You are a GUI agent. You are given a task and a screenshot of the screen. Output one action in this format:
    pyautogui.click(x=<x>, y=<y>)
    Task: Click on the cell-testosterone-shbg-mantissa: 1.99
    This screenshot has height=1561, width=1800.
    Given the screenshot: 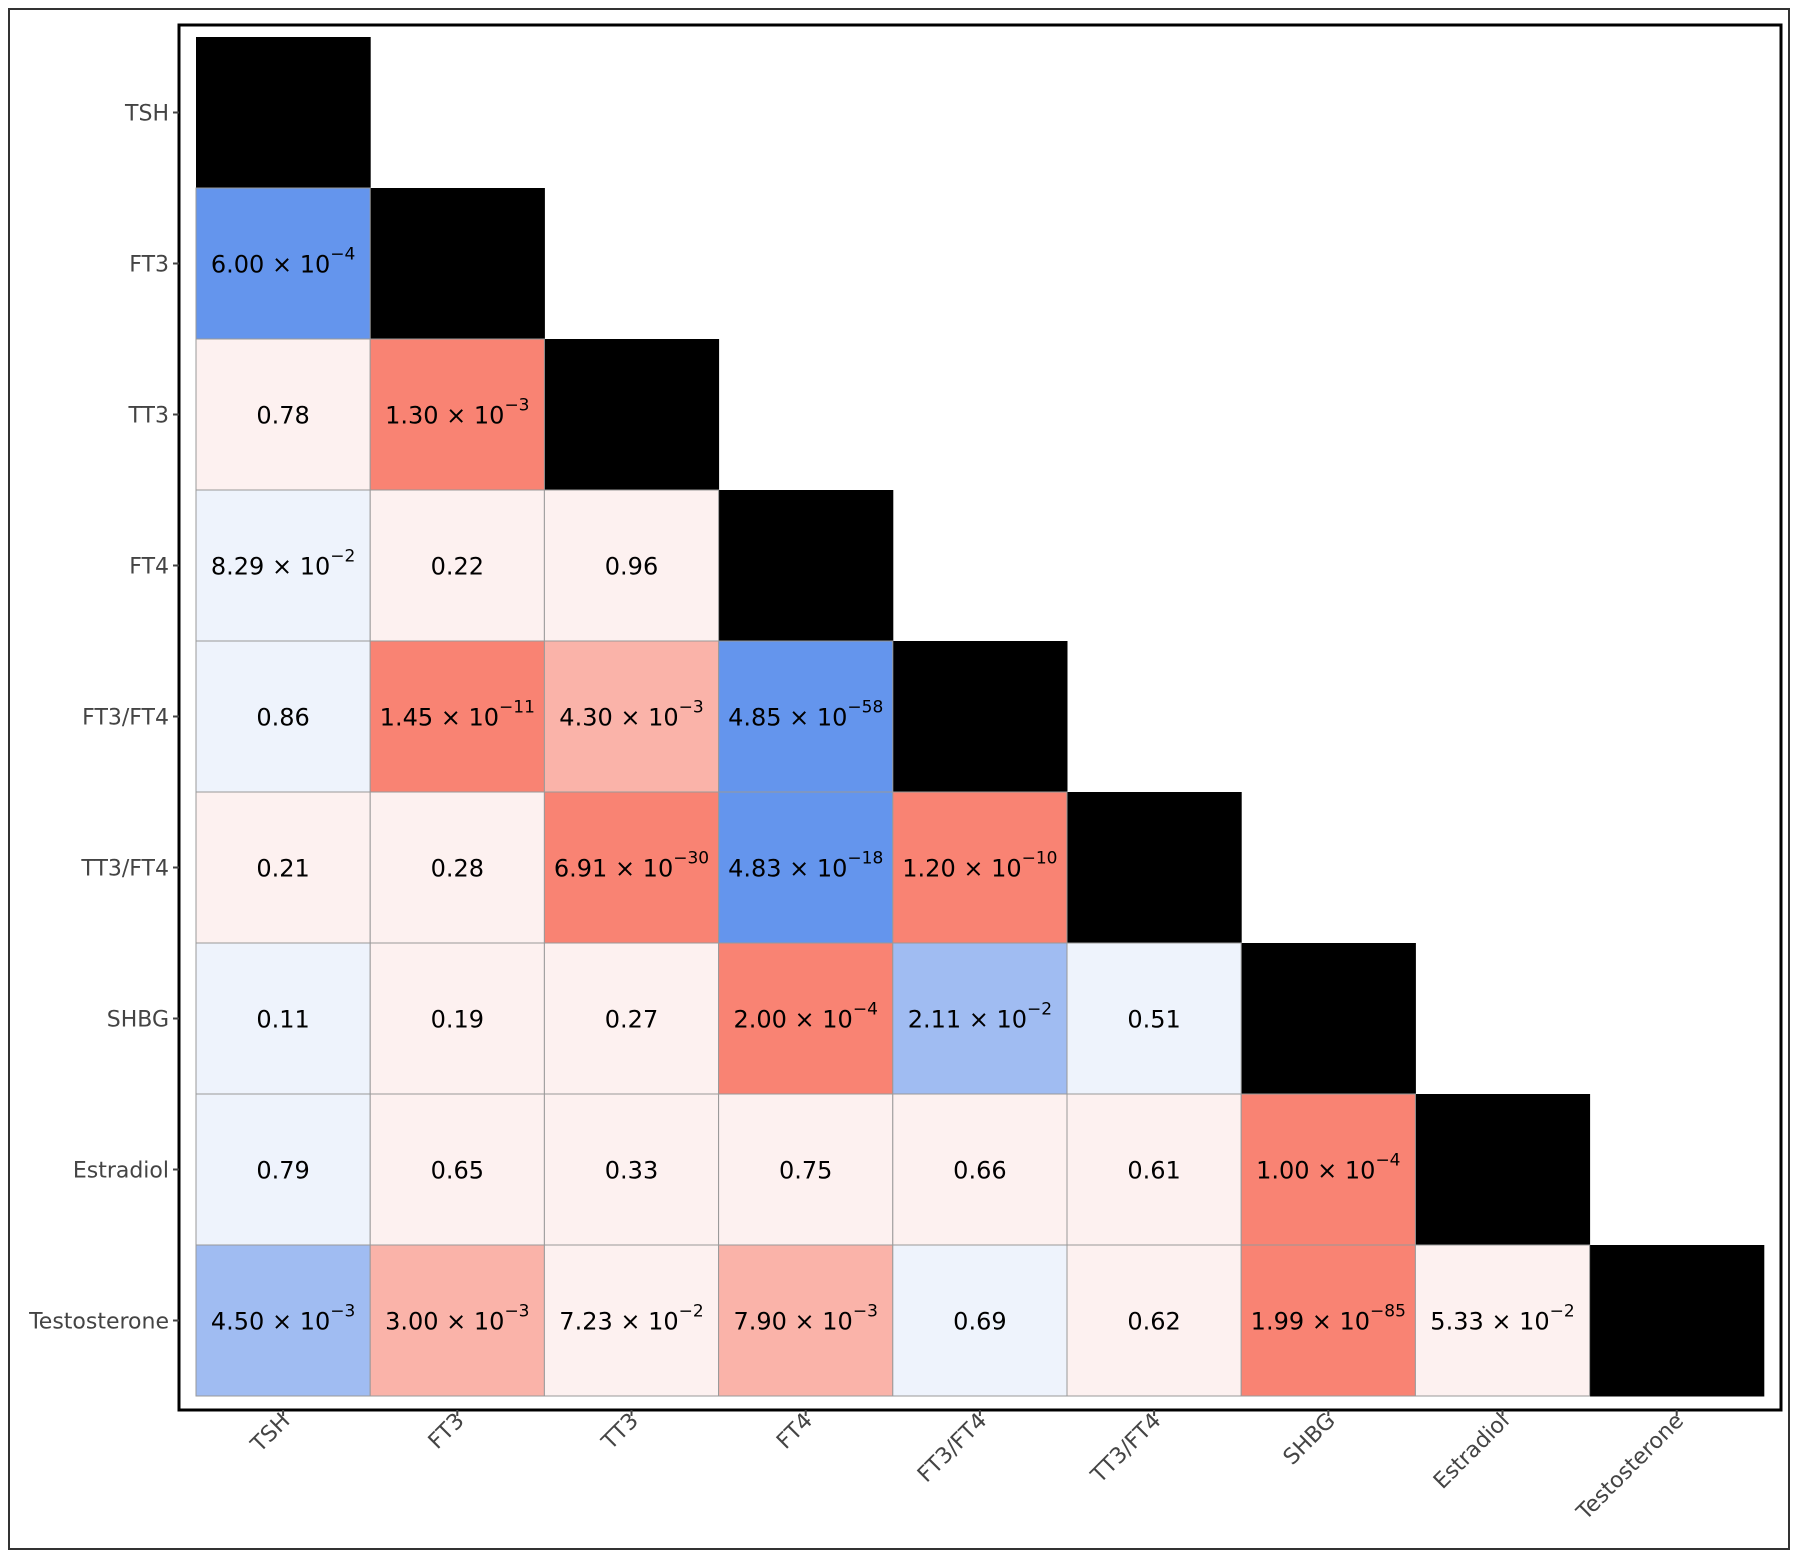 What is the action you would take?
    pyautogui.click(x=1277, y=1322)
    